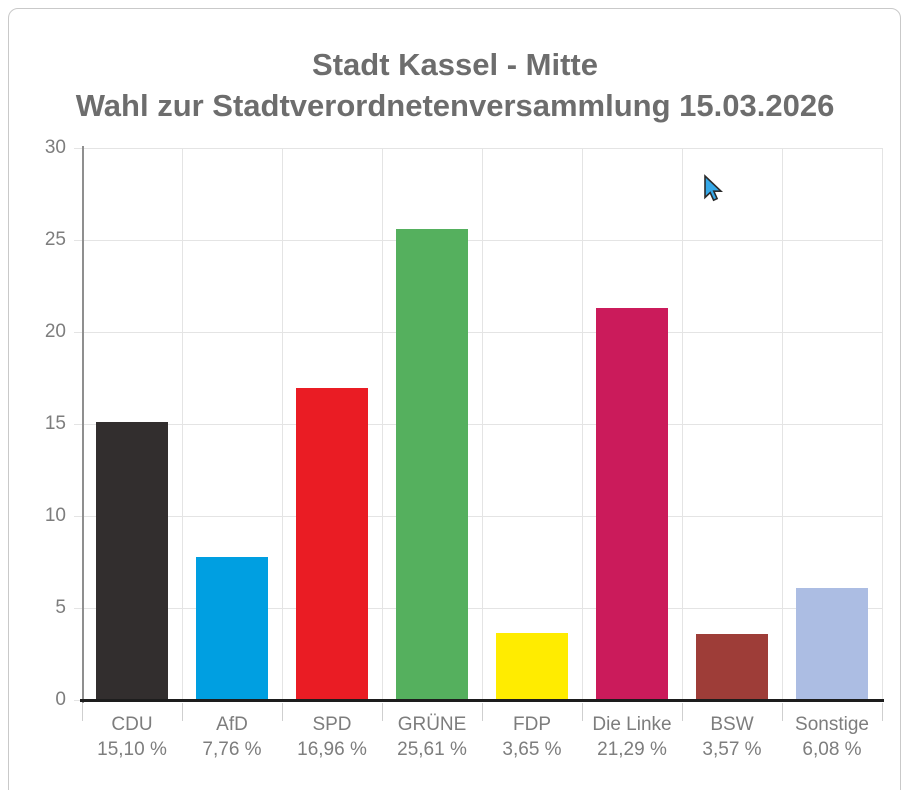  Describe the element at coordinates (632, 504) in the screenshot. I see `bar-die-linke` at that location.